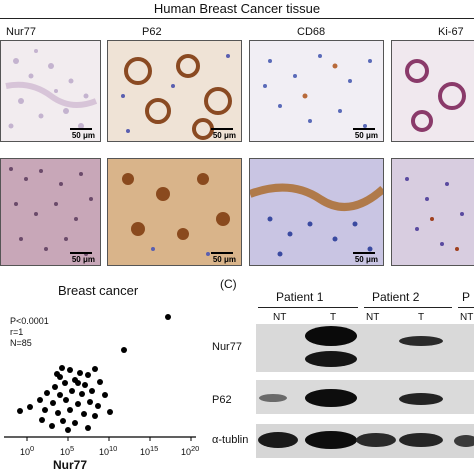  Describe the element at coordinates (373, 317) in the screenshot. I see `lane-label-nt-2: NT` at that location.